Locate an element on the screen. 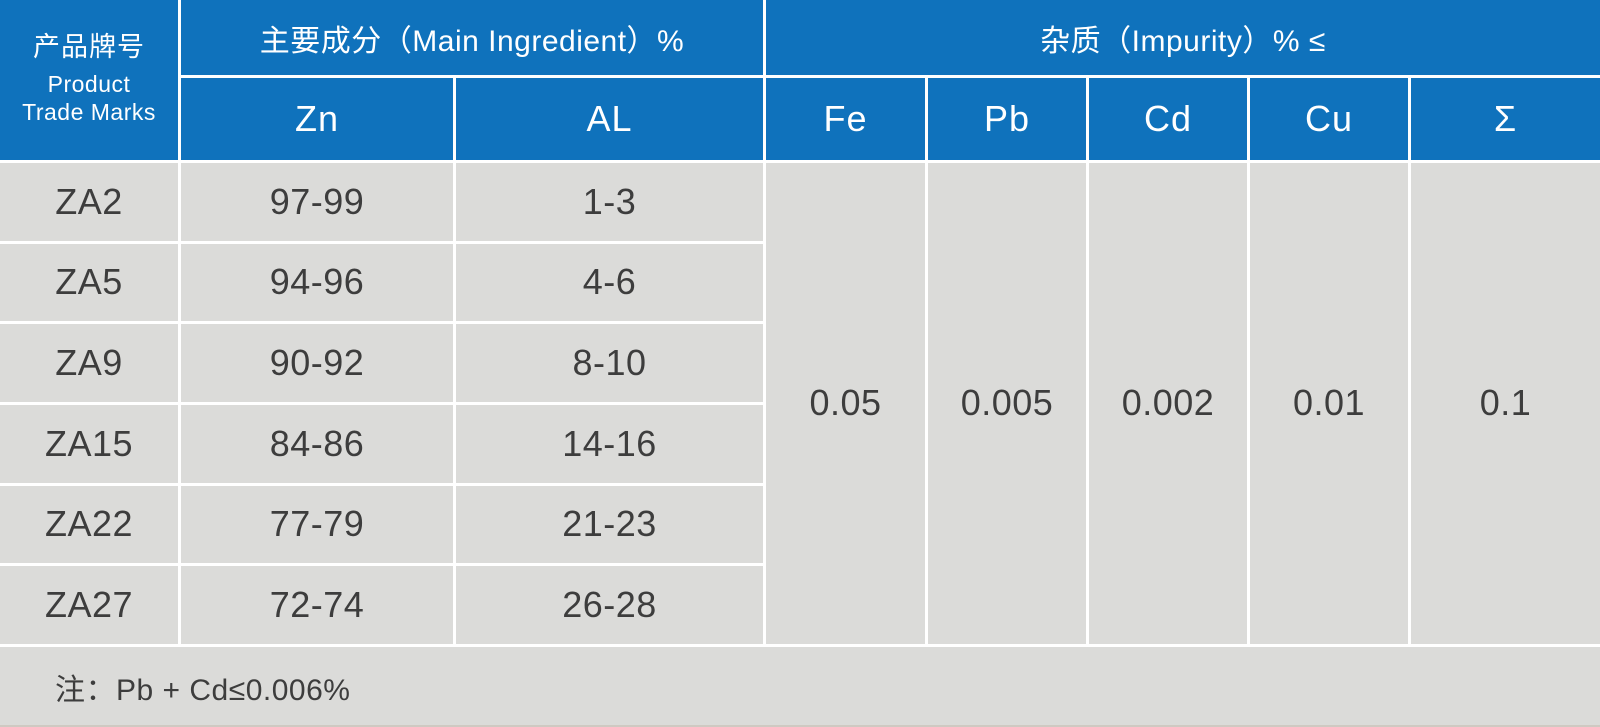  product-trade-marks-header: 产品牌号 Product Trade Marks is located at coordinates (89, 80).